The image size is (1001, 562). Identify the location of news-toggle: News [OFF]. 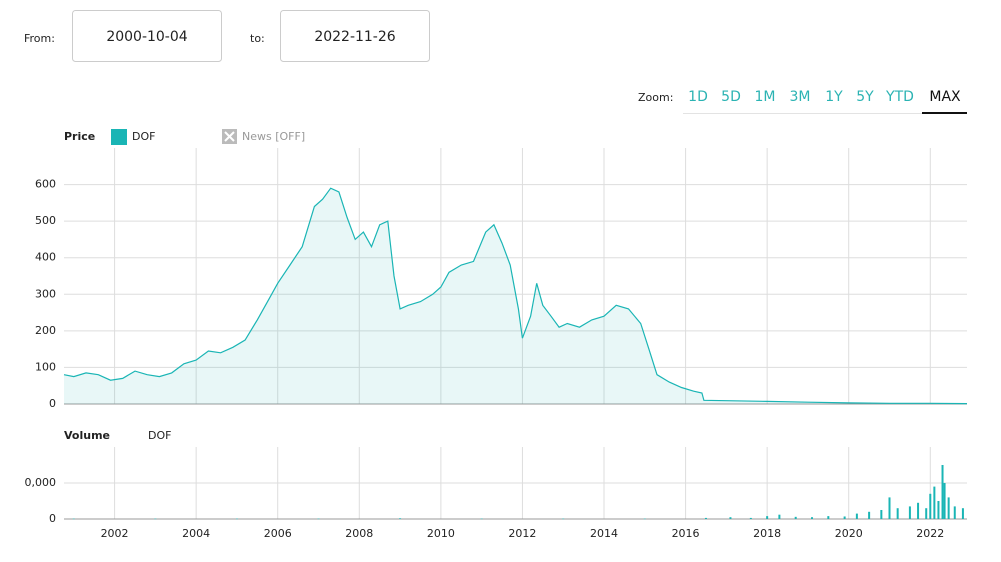
(273, 136).